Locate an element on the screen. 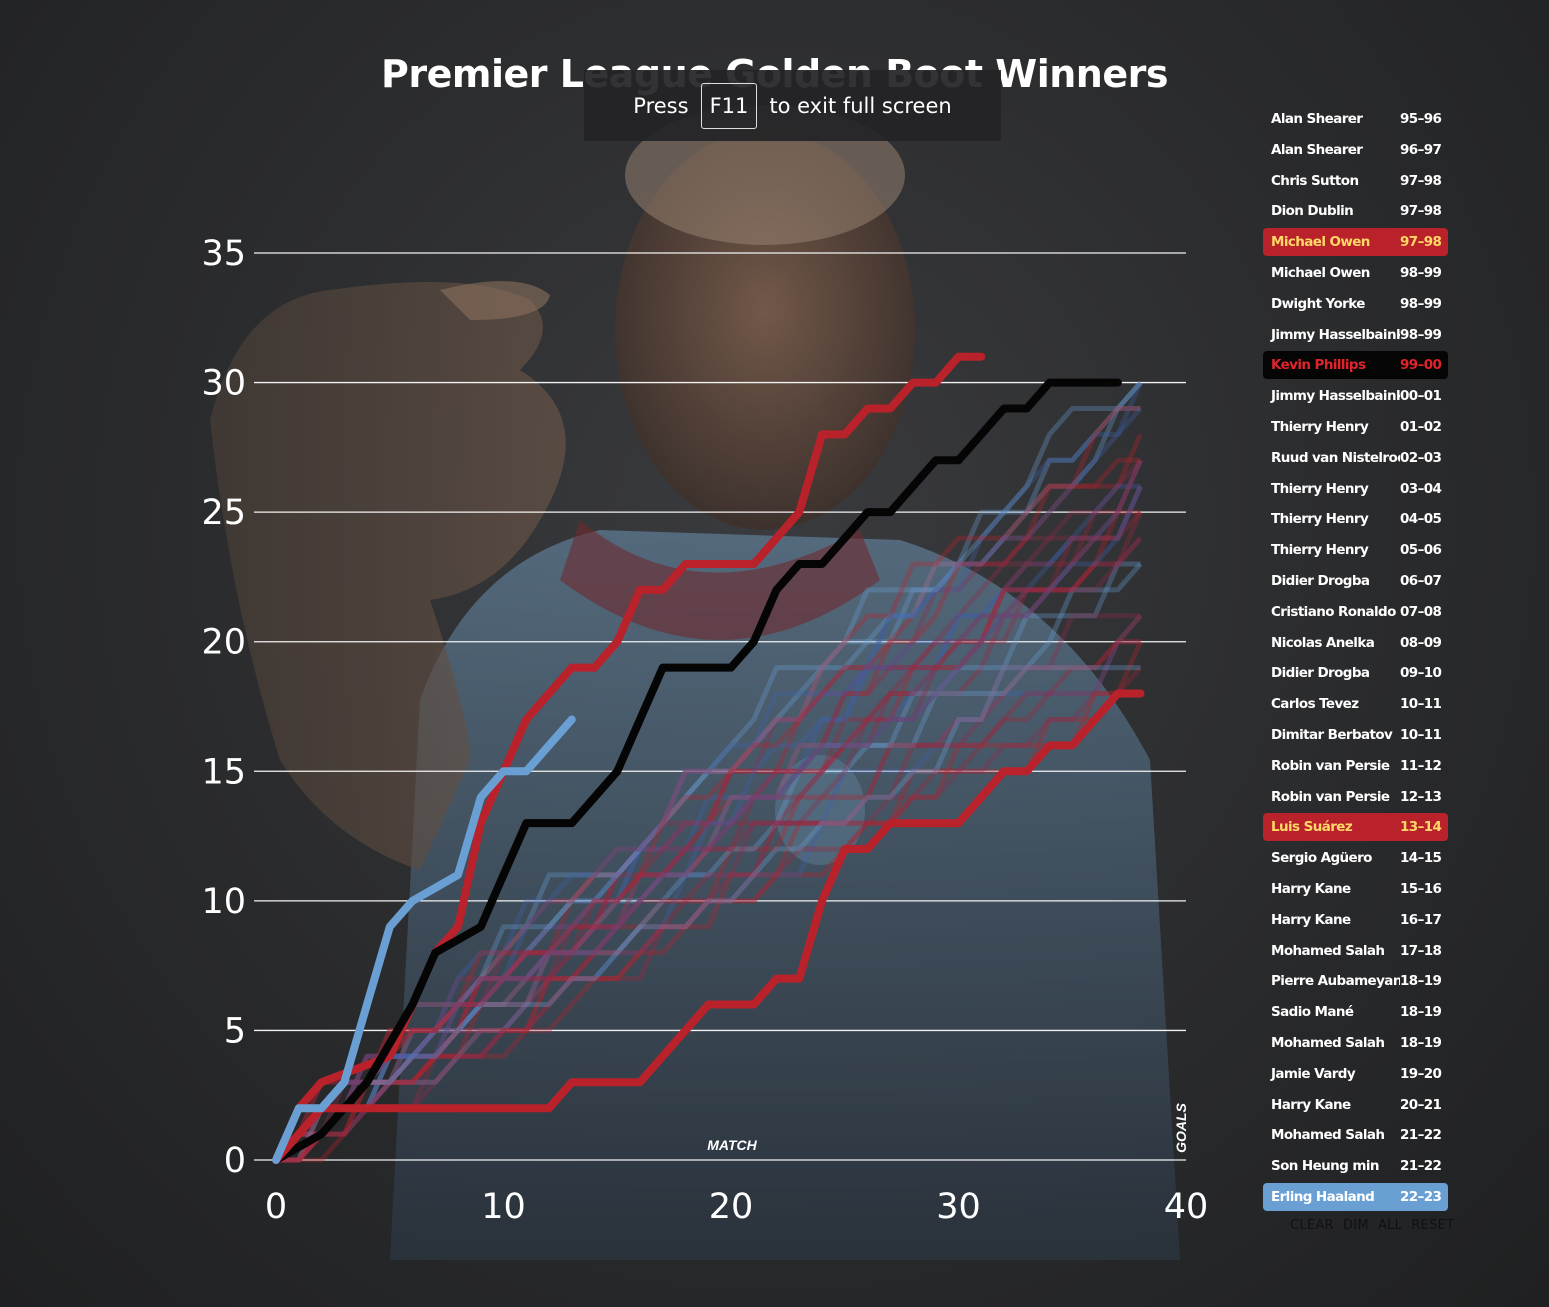 Image resolution: width=1549 pixels, height=1307 pixels. legend-season: 11–12 is located at coordinates (1421, 765).